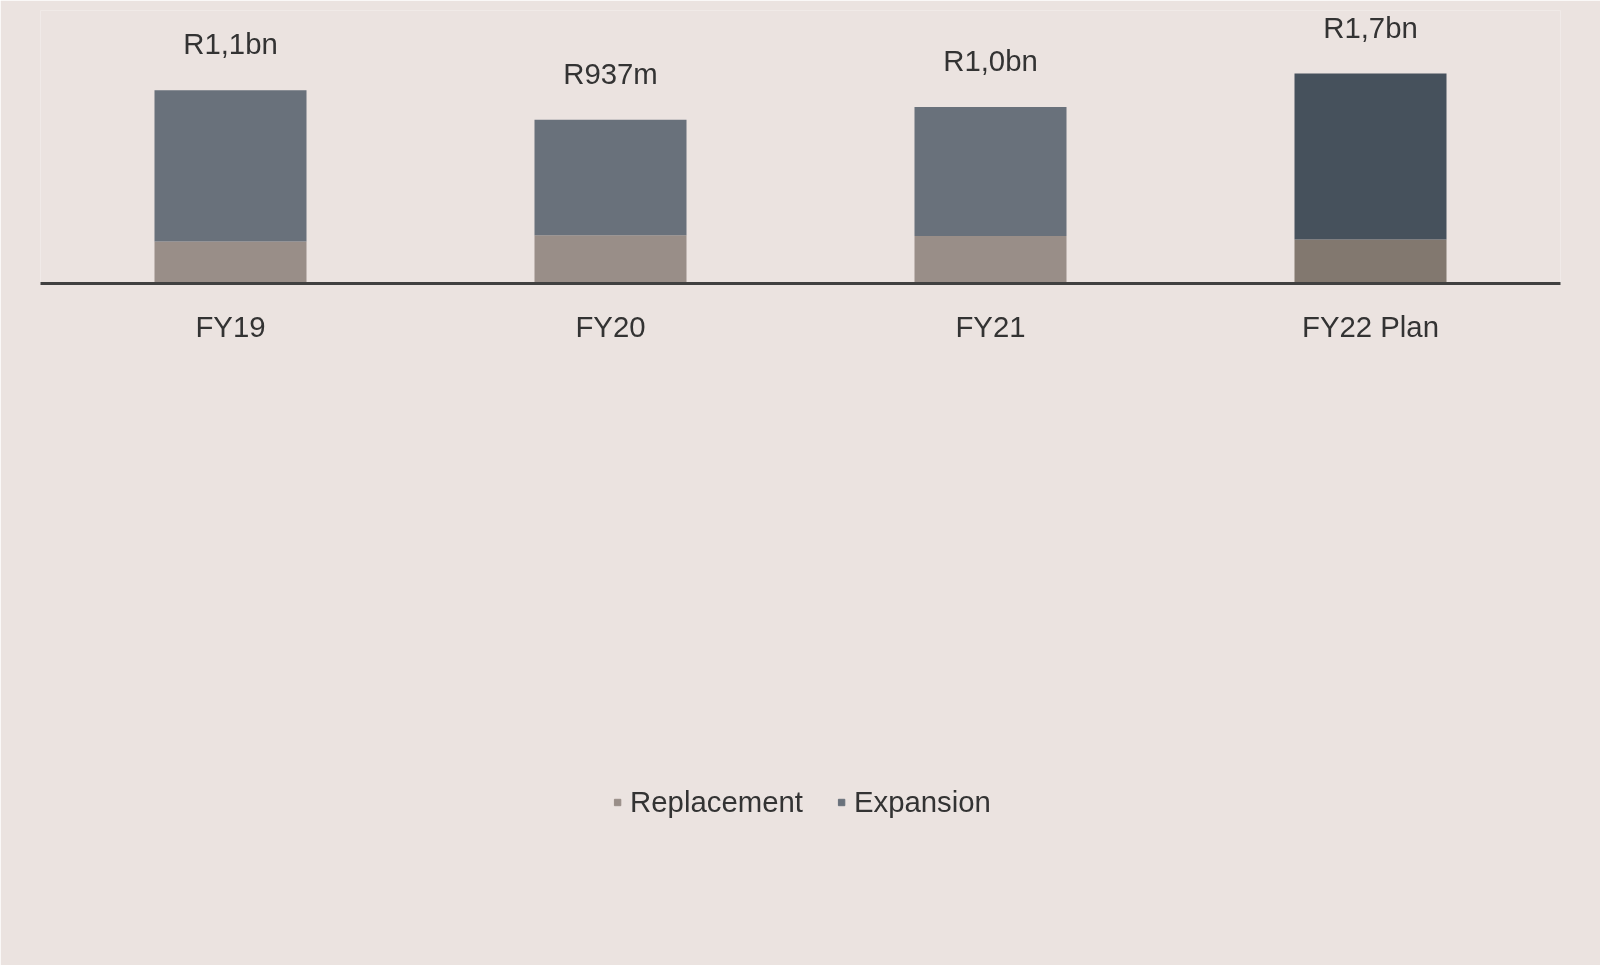  What do you see at coordinates (610, 73) in the screenshot?
I see `total-label: R937m` at bounding box center [610, 73].